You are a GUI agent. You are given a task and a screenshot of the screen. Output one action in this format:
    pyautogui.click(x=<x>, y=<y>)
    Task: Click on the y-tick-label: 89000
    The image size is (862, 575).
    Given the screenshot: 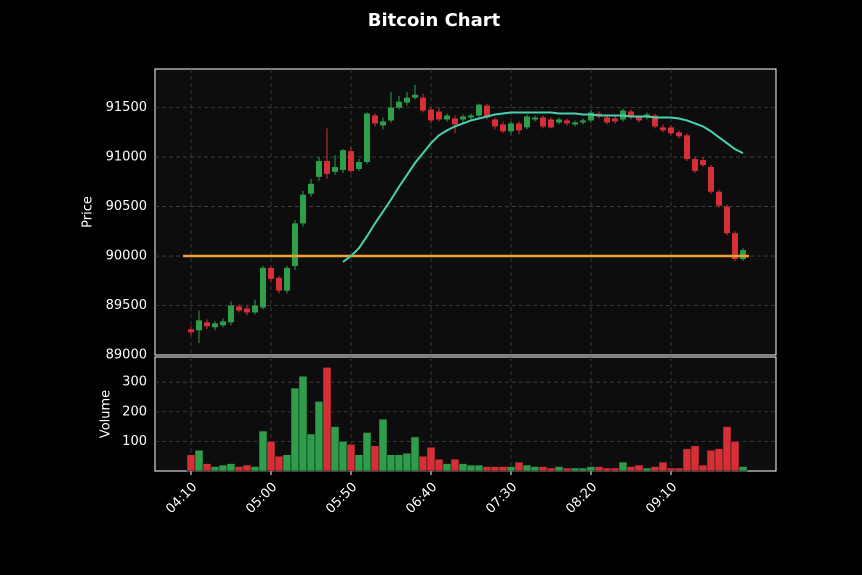 What is the action you would take?
    pyautogui.click(x=126, y=355)
    